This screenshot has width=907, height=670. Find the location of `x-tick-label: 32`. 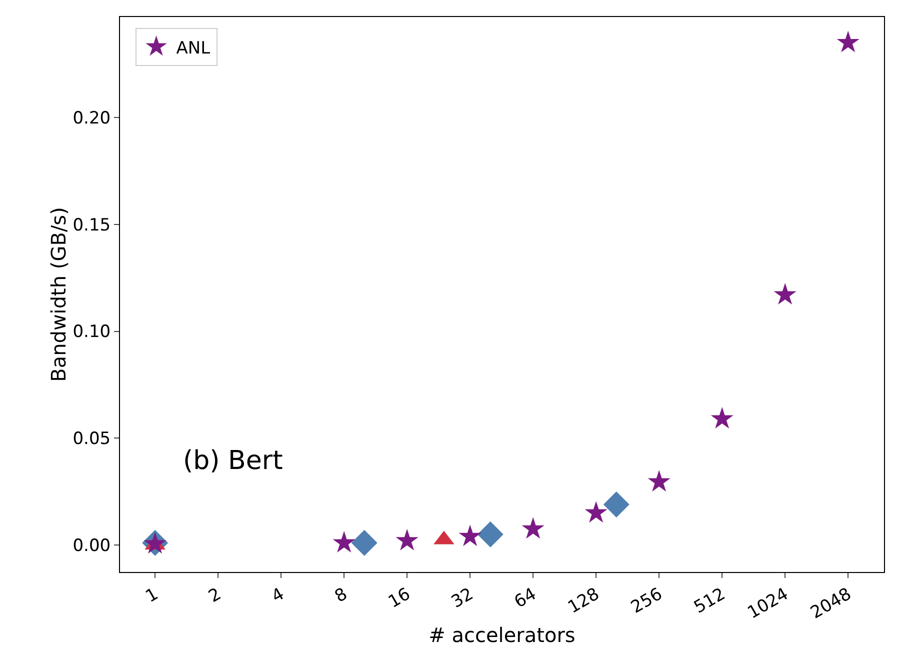

x-tick-label: 32 is located at coordinates (462, 598).